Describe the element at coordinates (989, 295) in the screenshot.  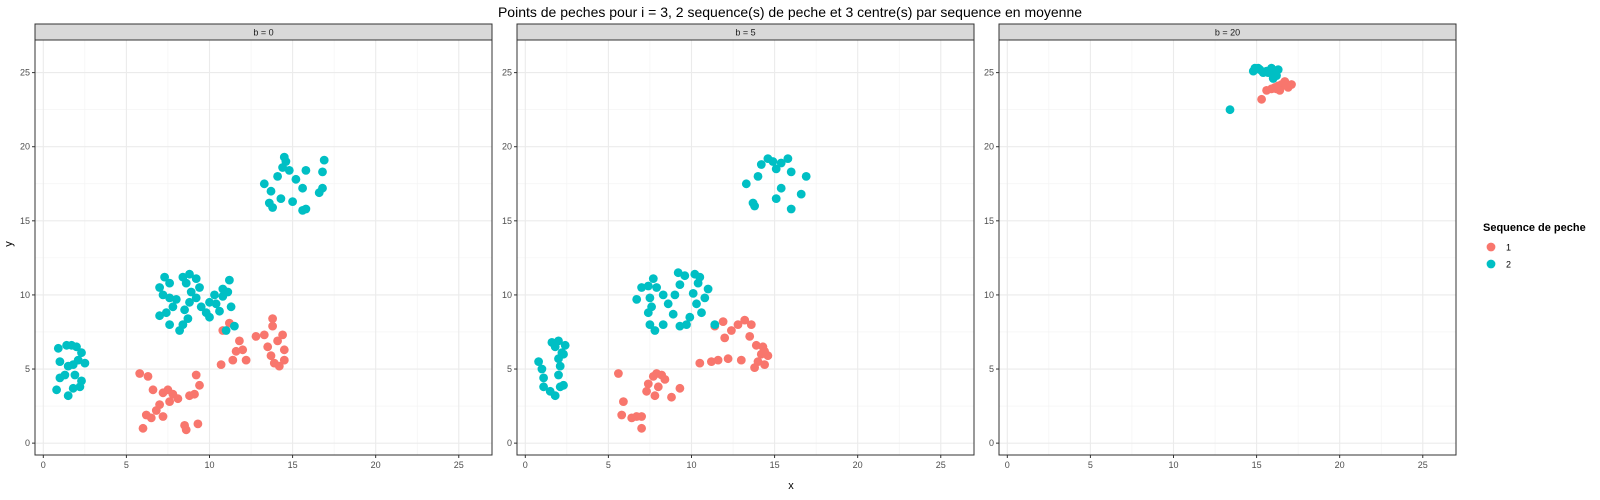
I see `y-tick-label: 10` at that location.